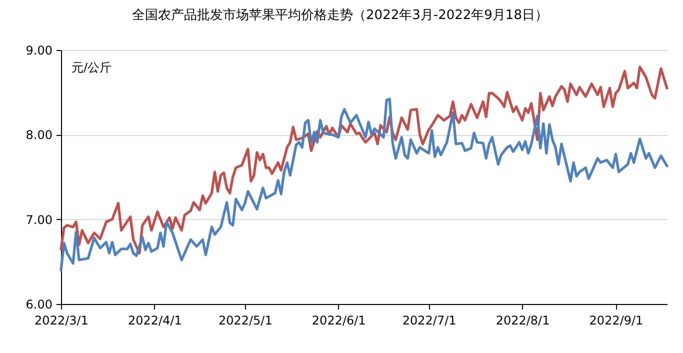  Describe the element at coordinates (39, 305) in the screenshot. I see `y-tick-label: 6.00` at that location.